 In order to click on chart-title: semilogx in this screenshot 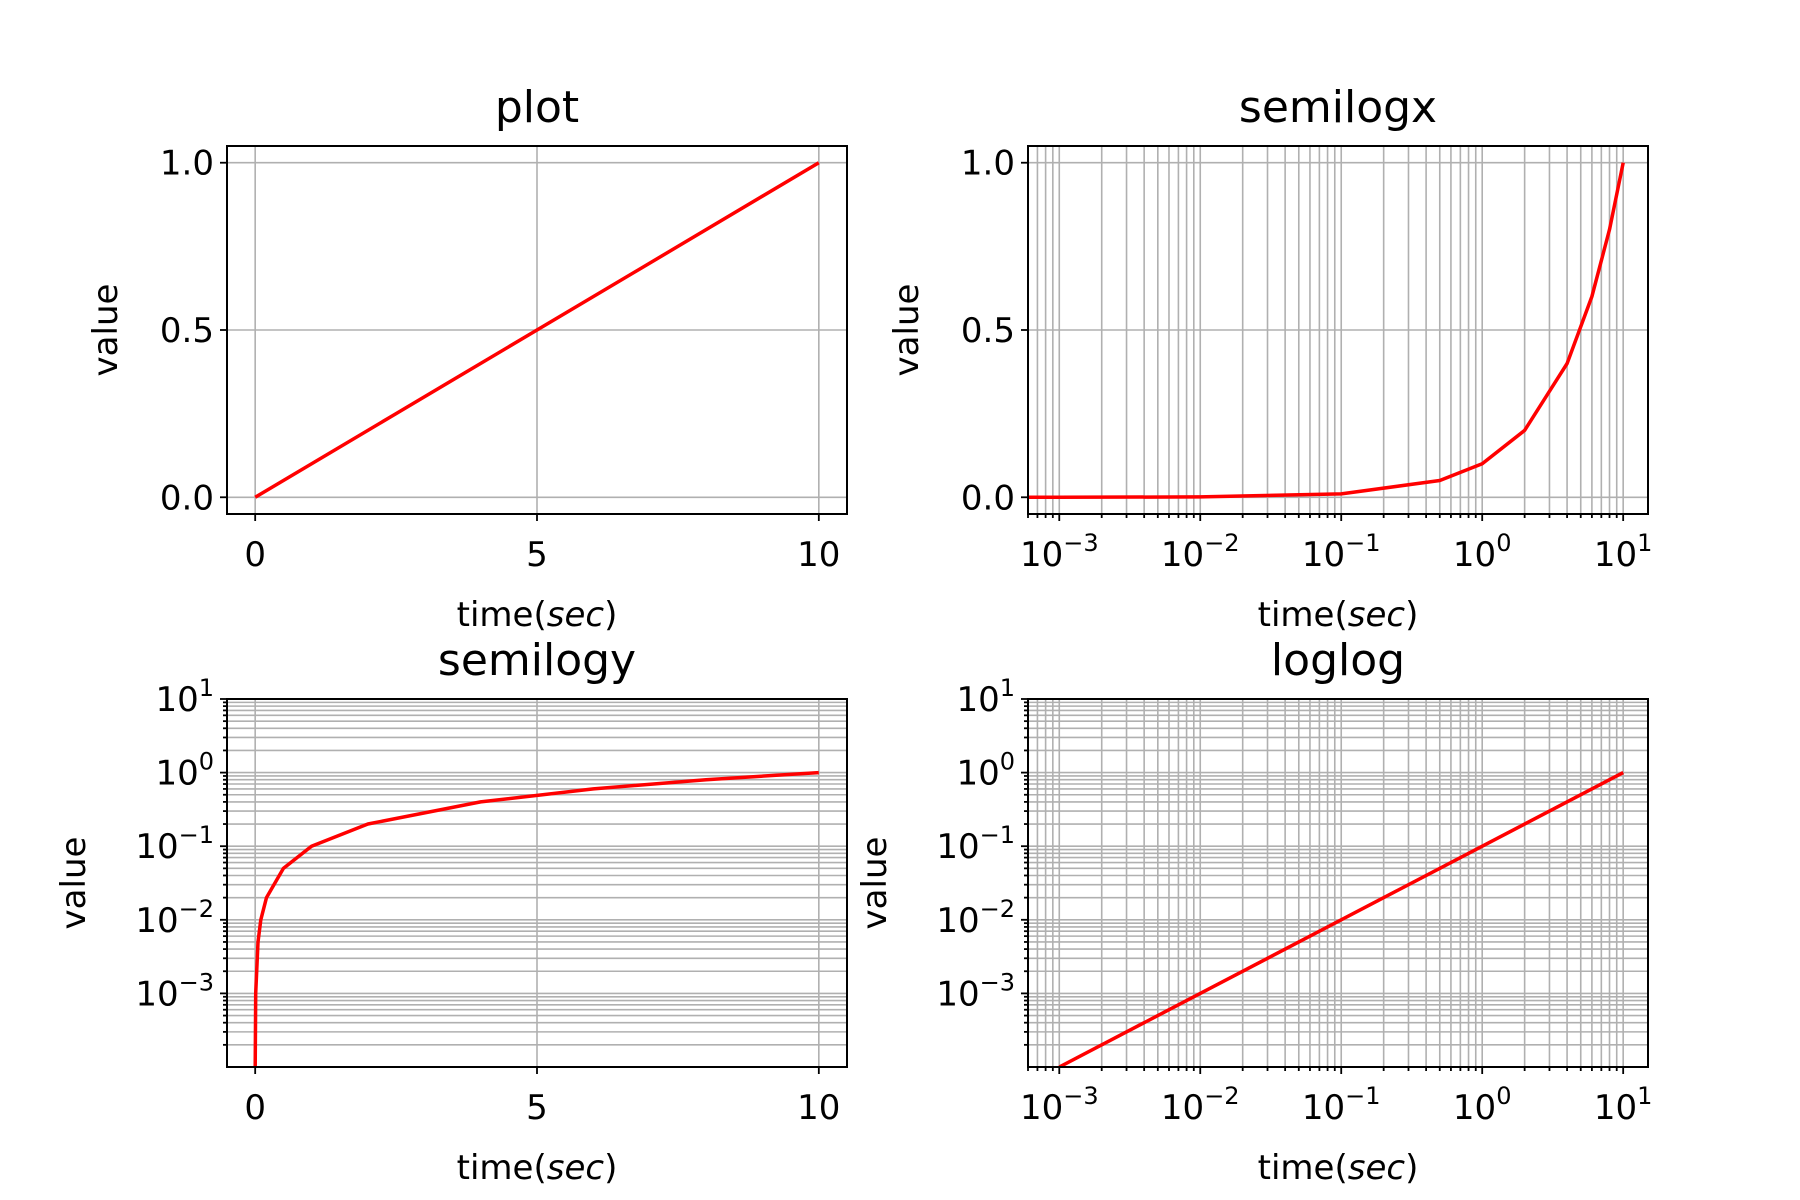, I will do `click(1338, 107)`.